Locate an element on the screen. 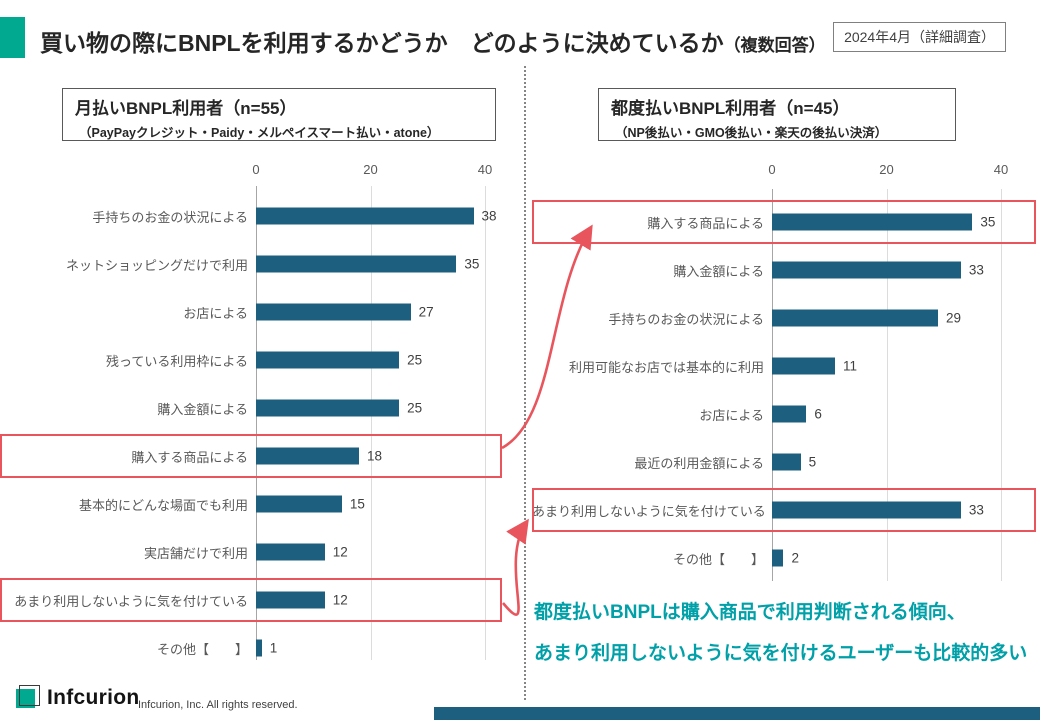 This screenshot has width=1040, height=720. bar-row: お店による 27 is located at coordinates (261, 312).